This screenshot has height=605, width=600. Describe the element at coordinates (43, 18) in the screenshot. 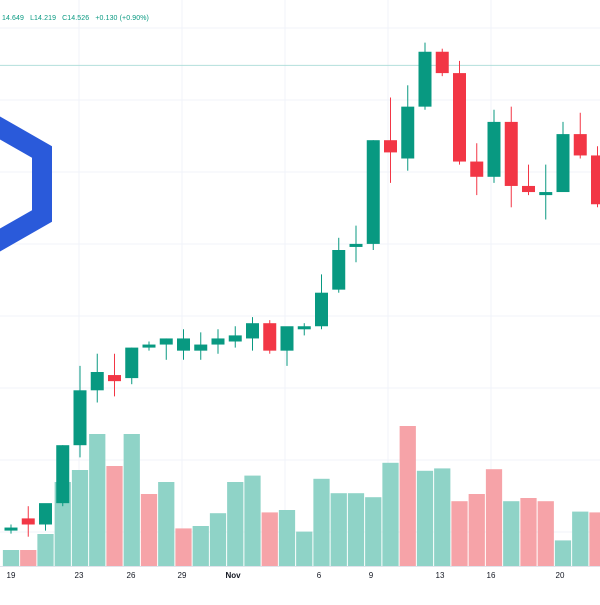

I see `ohlc-low: L14.219` at that location.